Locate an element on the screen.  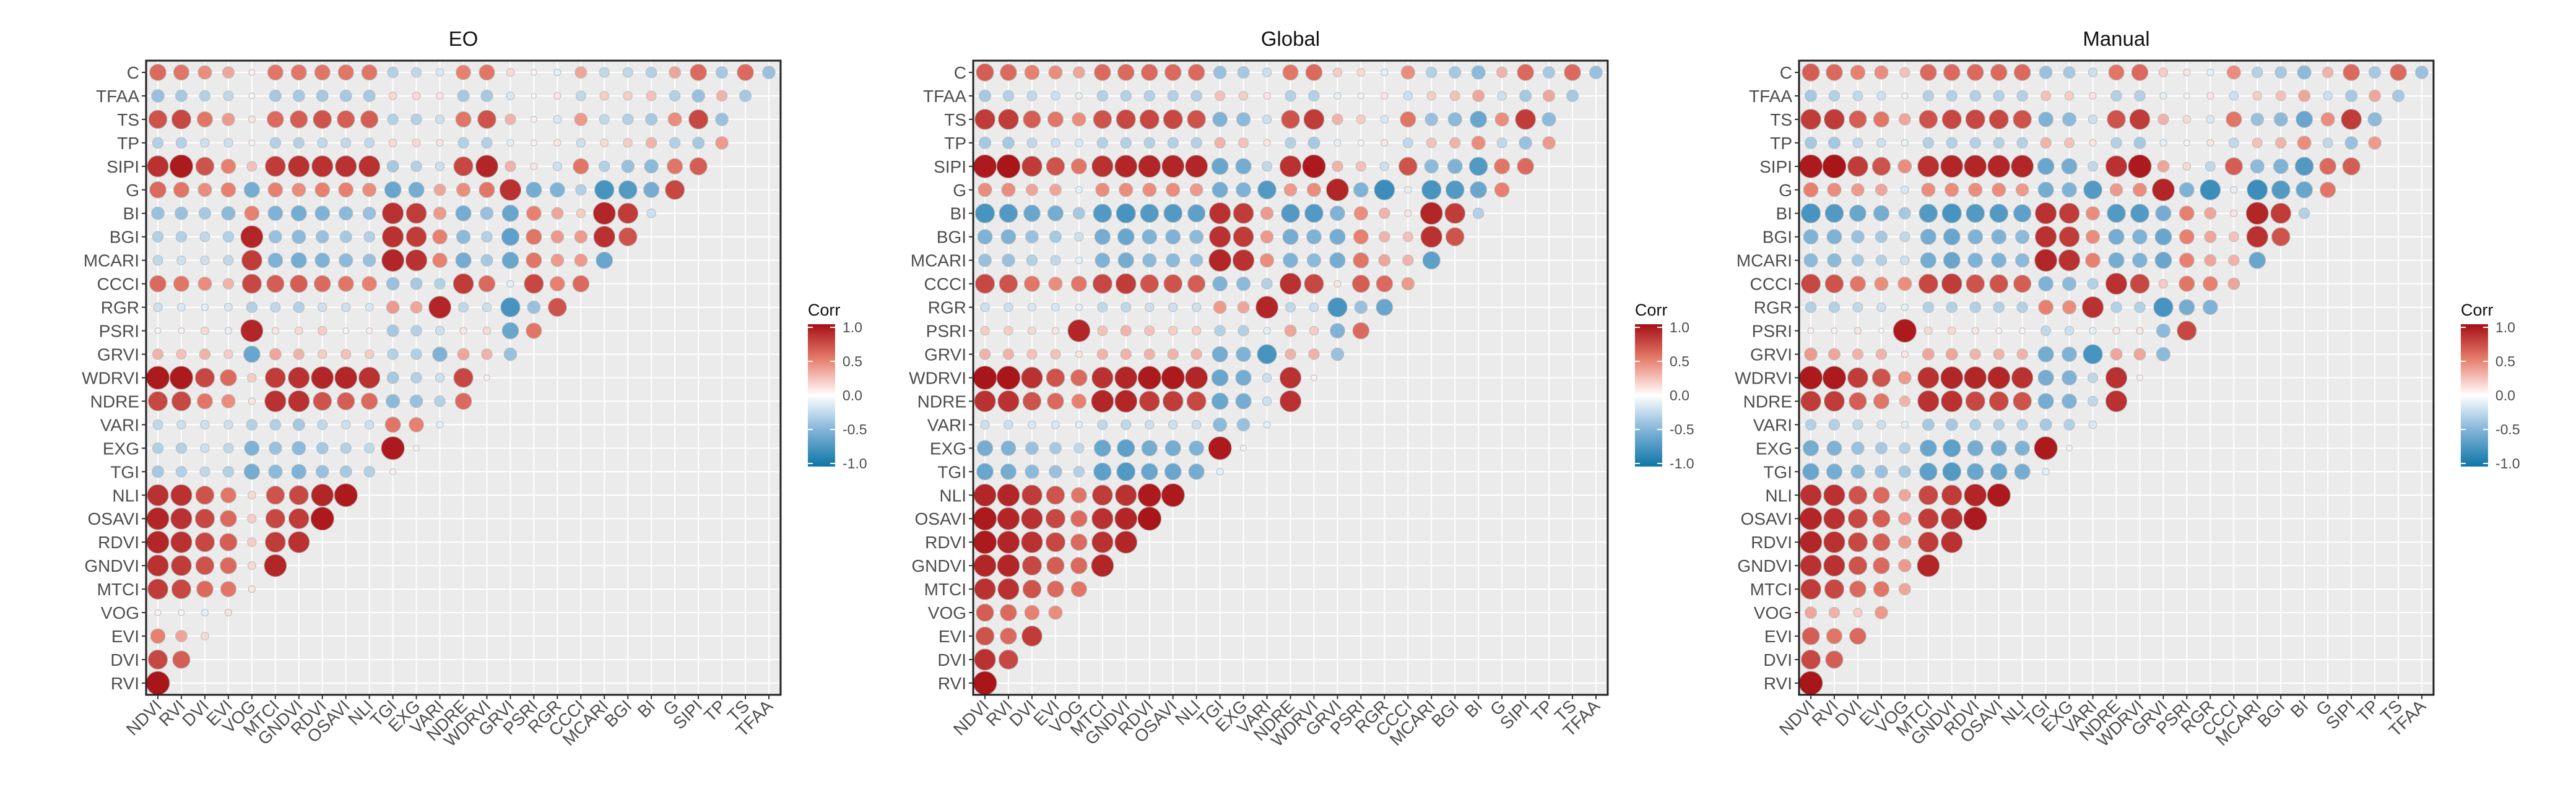
corr-circle-mcari-tgi is located at coordinates (1220, 260).